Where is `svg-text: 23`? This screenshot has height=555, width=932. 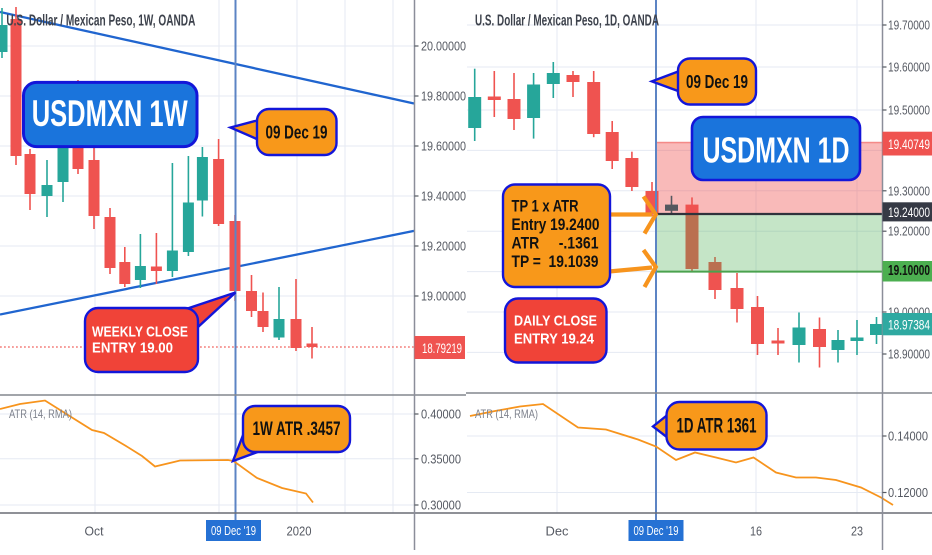
svg-text: 23 is located at coordinates (857, 531).